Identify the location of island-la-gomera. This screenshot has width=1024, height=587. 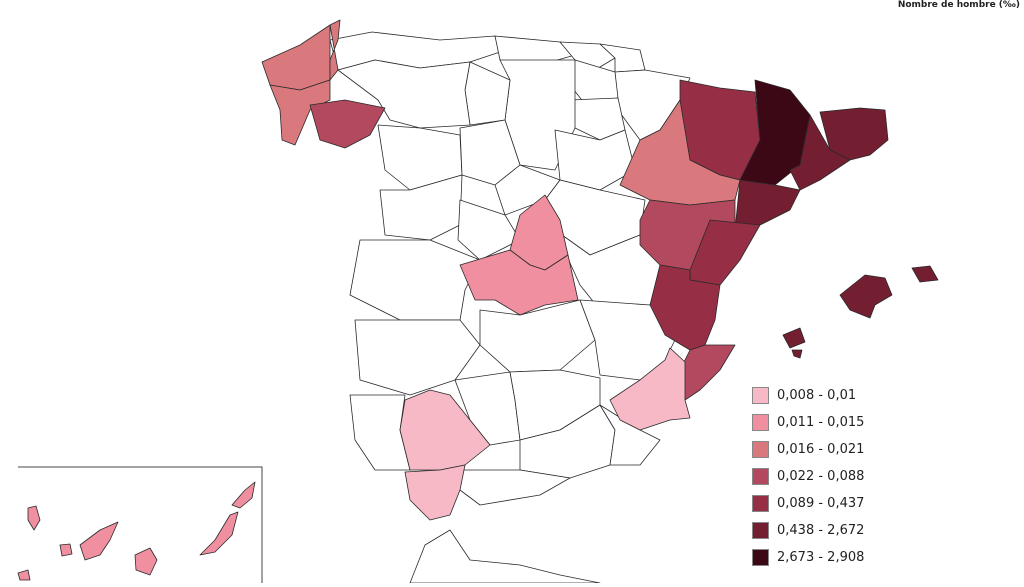
(66, 550).